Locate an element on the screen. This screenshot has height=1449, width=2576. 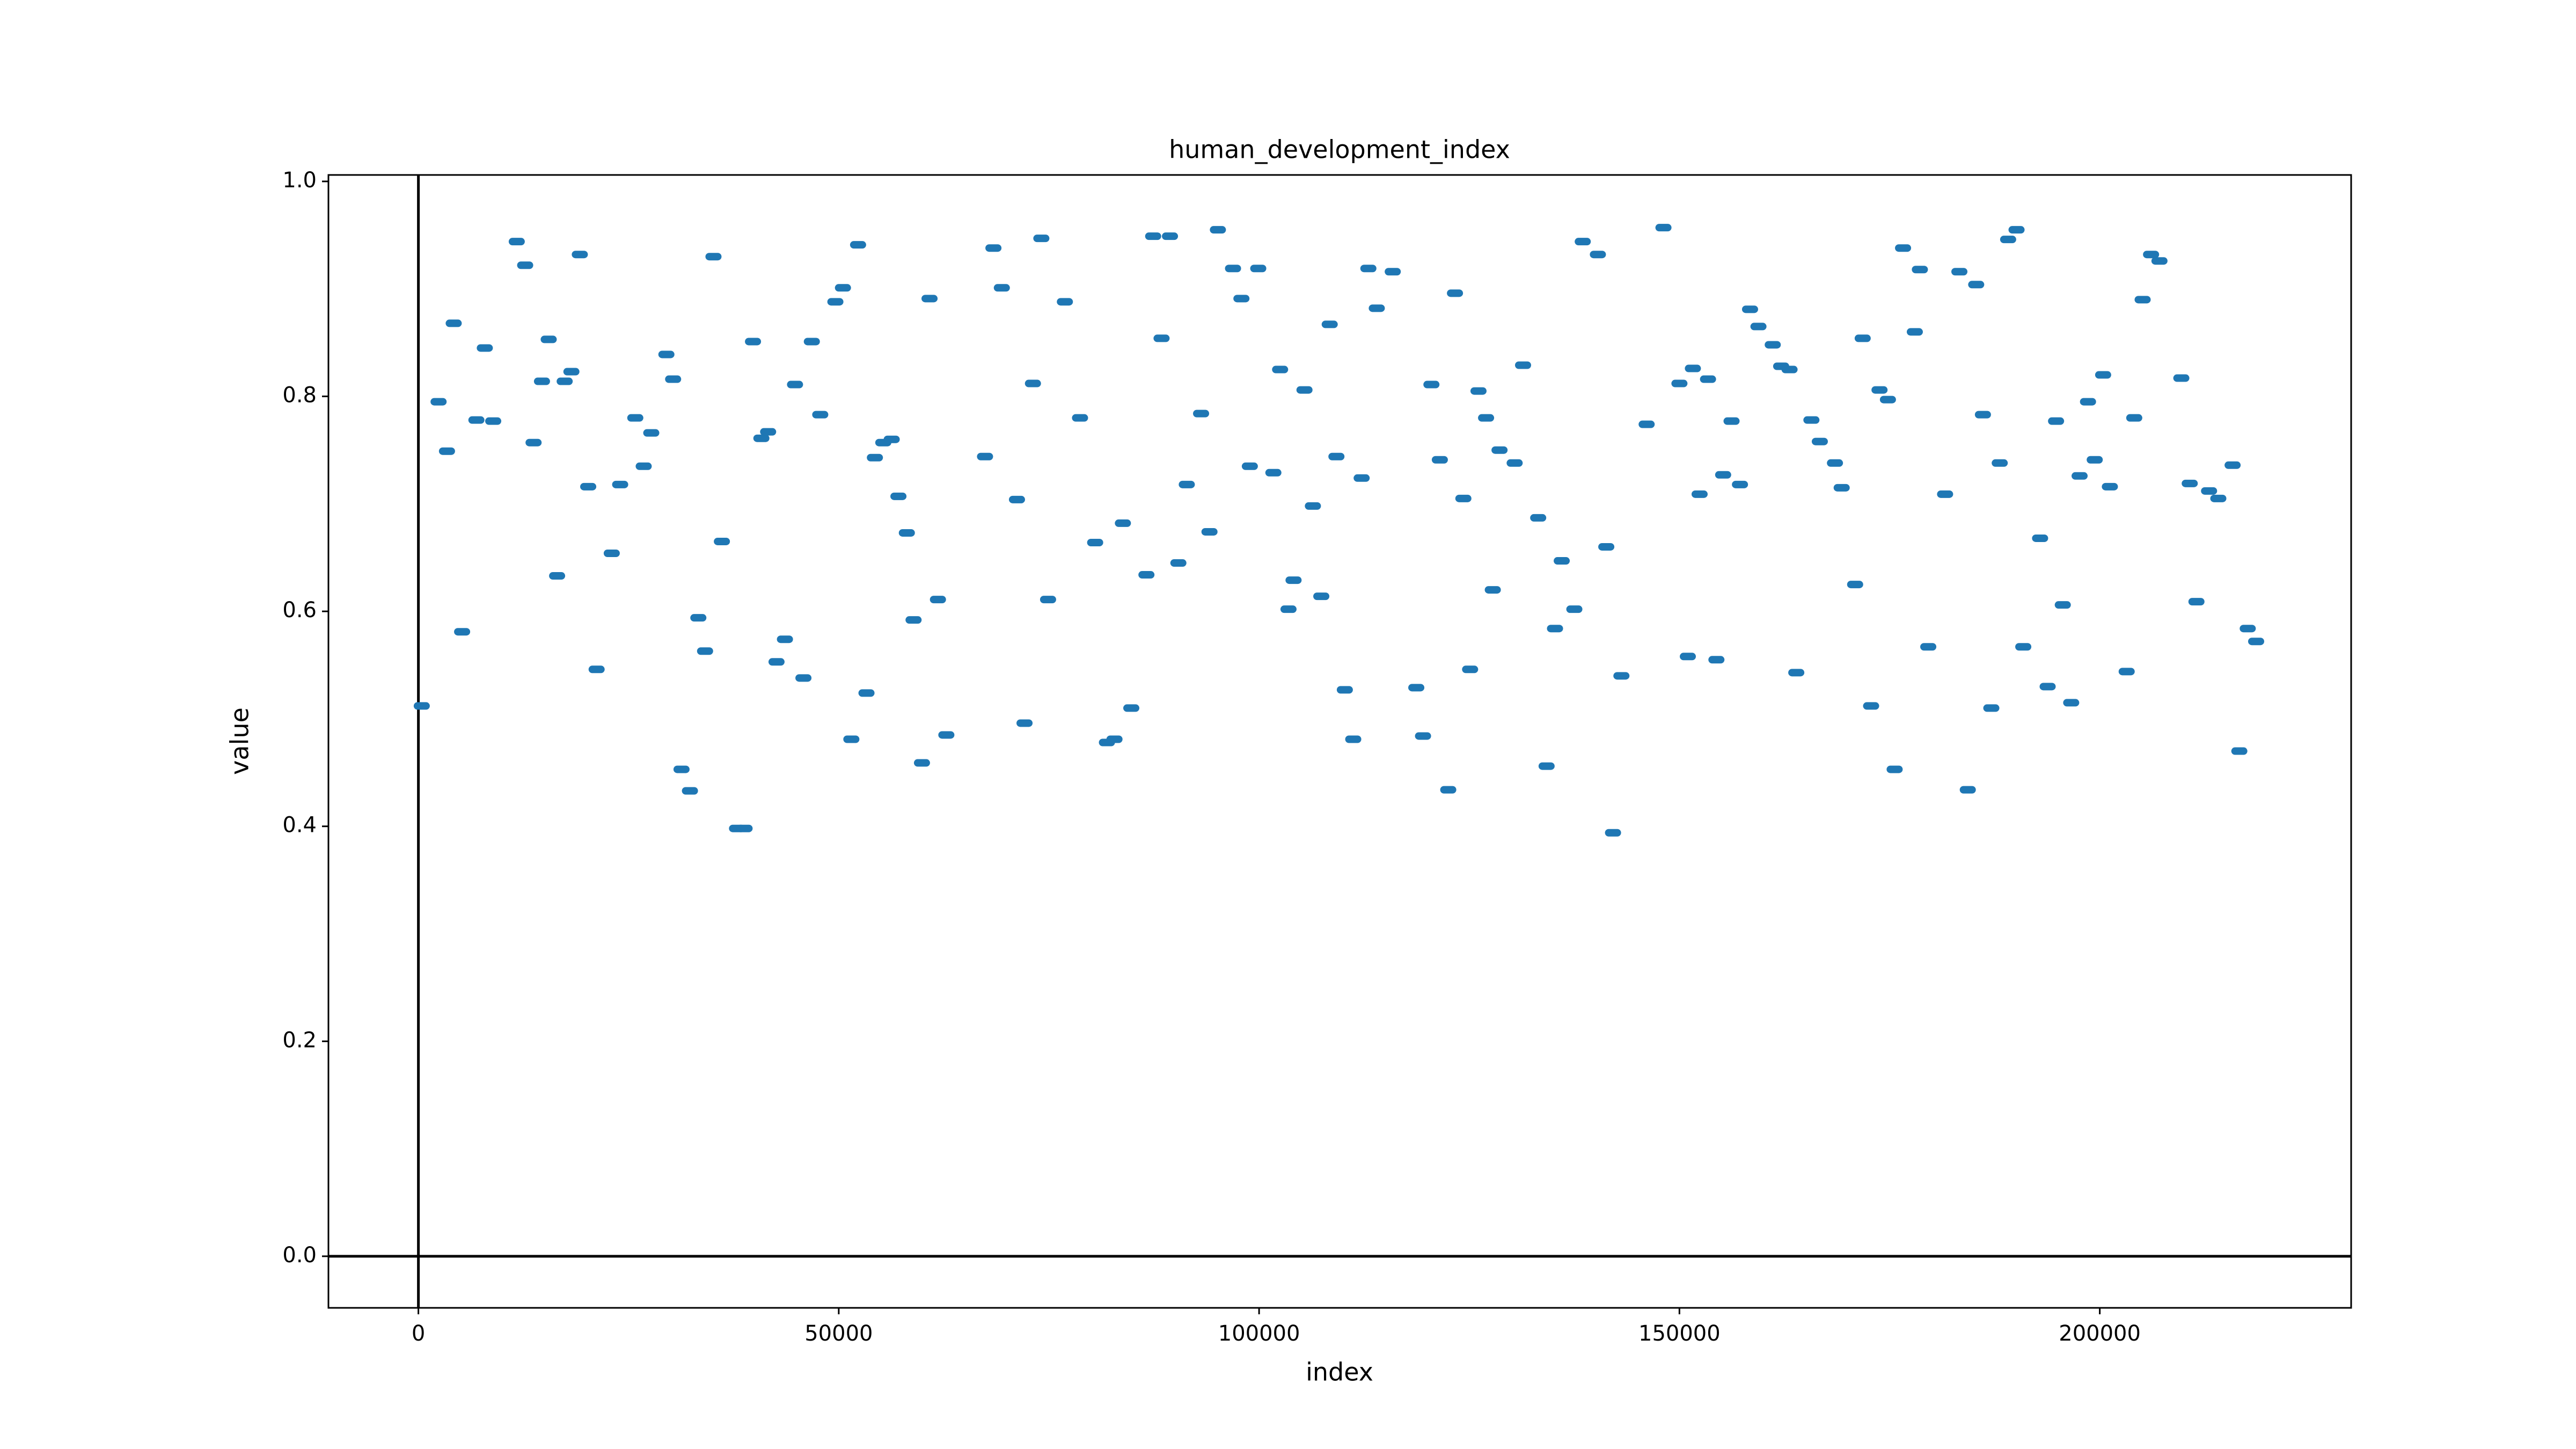
x-tick-label: 100000 is located at coordinates (1259, 1333).